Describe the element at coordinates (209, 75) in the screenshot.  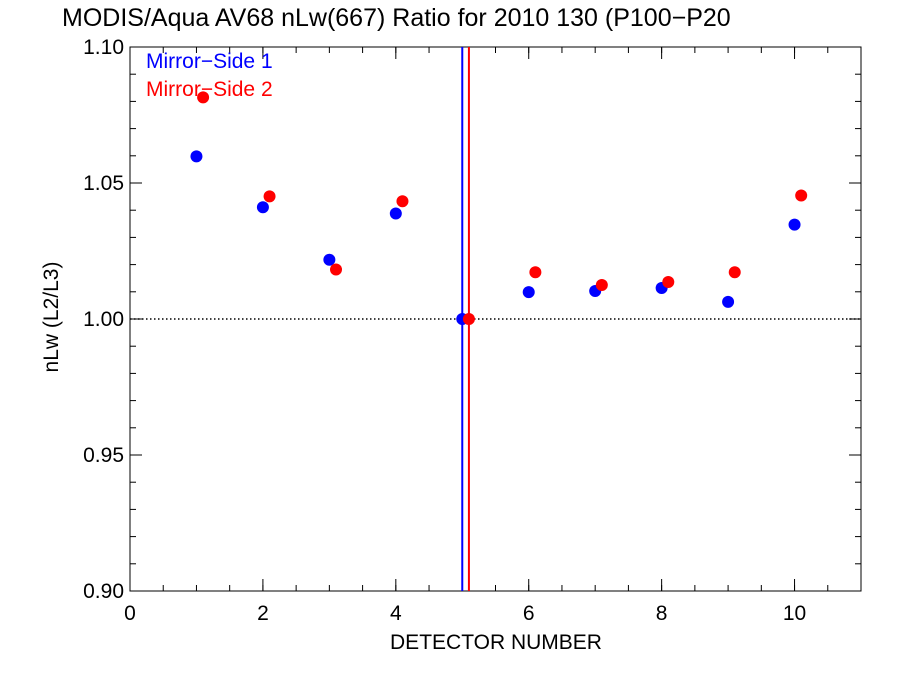
I see `legend: Mirror−Side 1 Mirror−Side 2` at that location.